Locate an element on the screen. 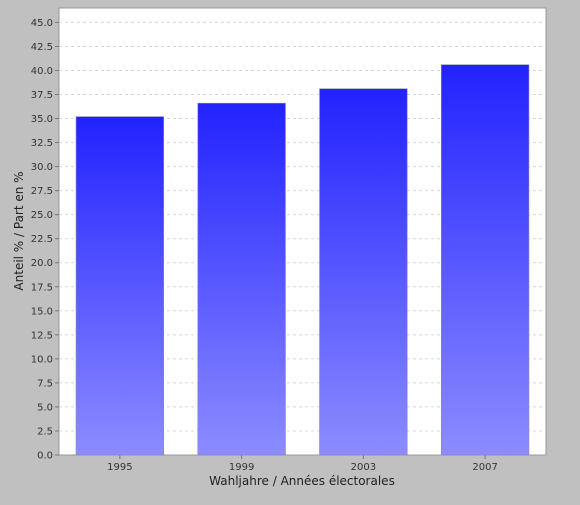 The image size is (580, 505). y-tick-label: 17.5 is located at coordinates (42, 287).